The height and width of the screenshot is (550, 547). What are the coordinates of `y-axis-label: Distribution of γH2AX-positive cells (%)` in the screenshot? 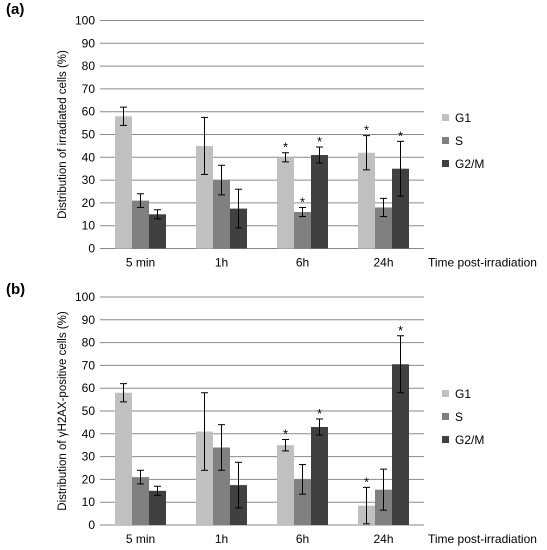 It's located at (63, 411).